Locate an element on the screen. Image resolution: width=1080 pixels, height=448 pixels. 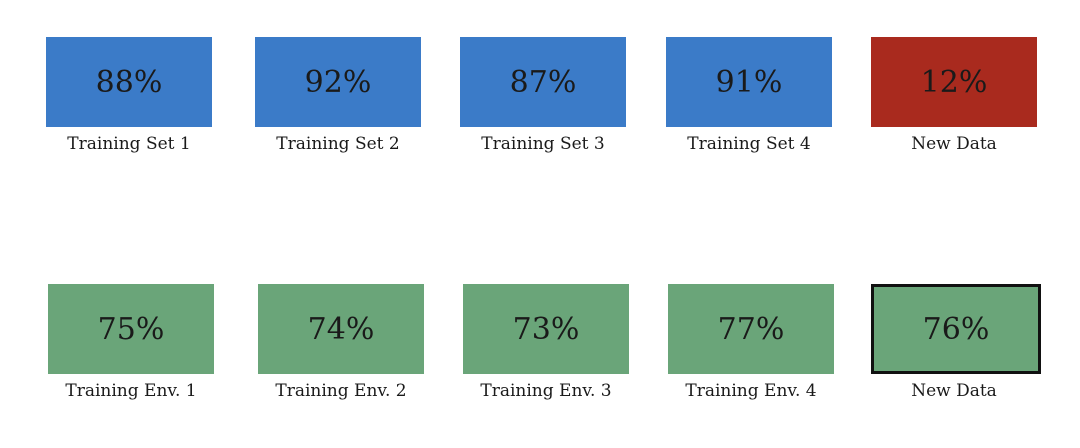
score-box: 75% is located at coordinates (131, 329).